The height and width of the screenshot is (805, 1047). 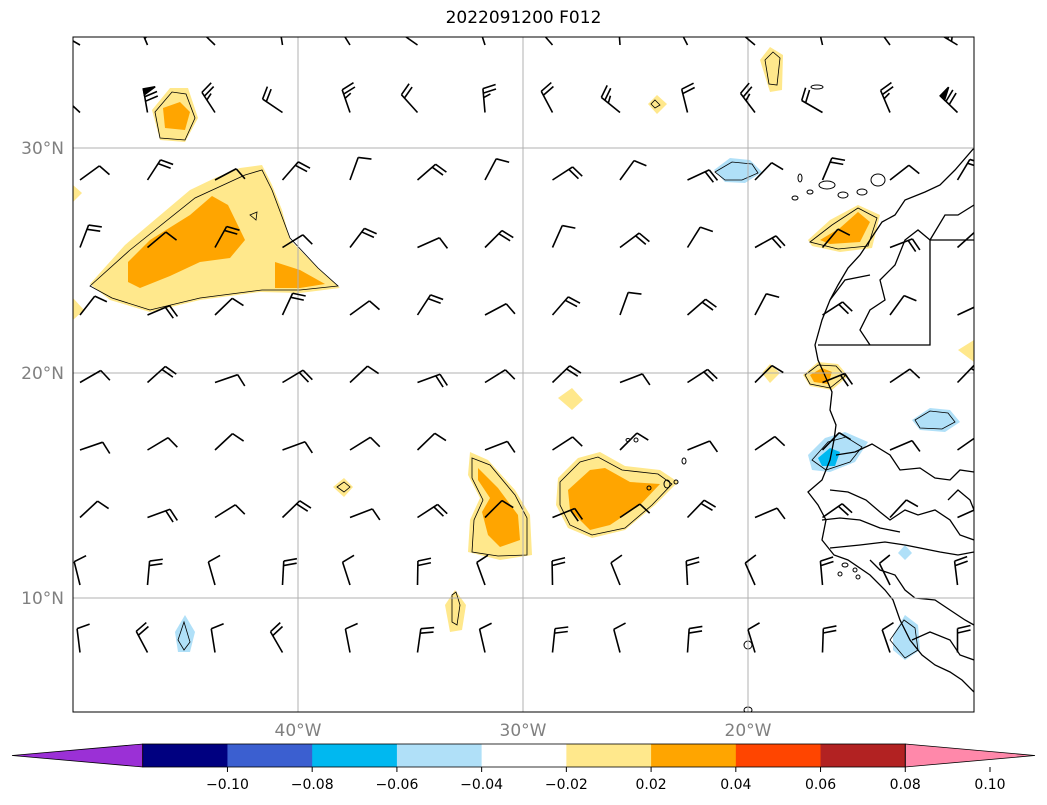 I want to click on colorbar-tick-label: −0.10, so click(x=227, y=785).